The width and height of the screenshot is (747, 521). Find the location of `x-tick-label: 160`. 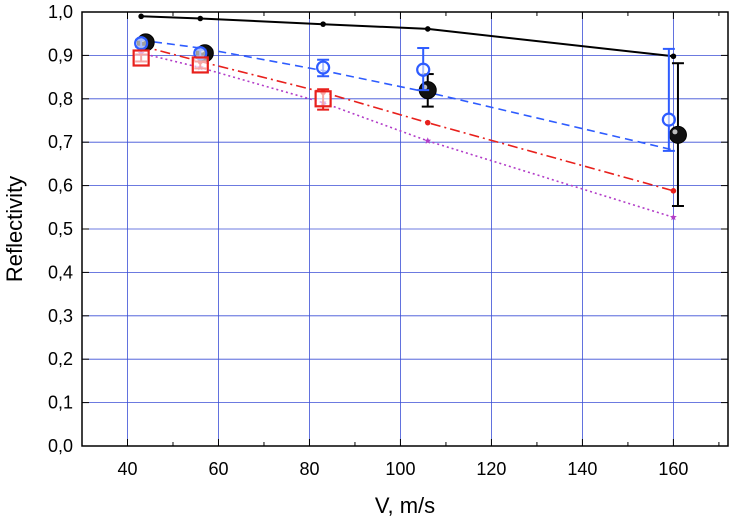

x-tick-label: 160 is located at coordinates (673, 469).